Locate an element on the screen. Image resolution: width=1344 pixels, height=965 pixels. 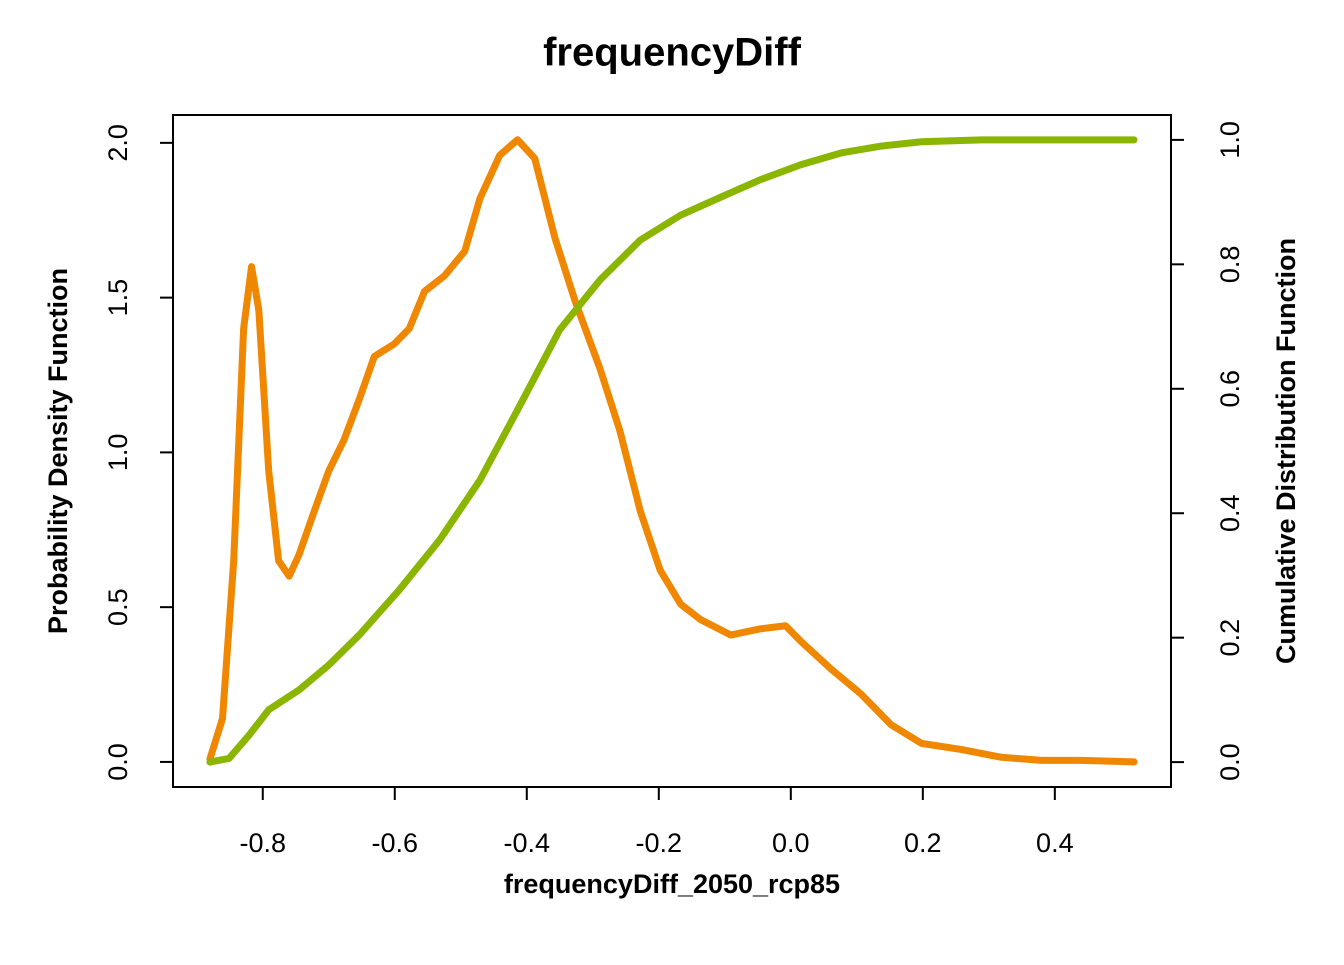
y2-tick-label: 1.0 is located at coordinates (1230, 140).